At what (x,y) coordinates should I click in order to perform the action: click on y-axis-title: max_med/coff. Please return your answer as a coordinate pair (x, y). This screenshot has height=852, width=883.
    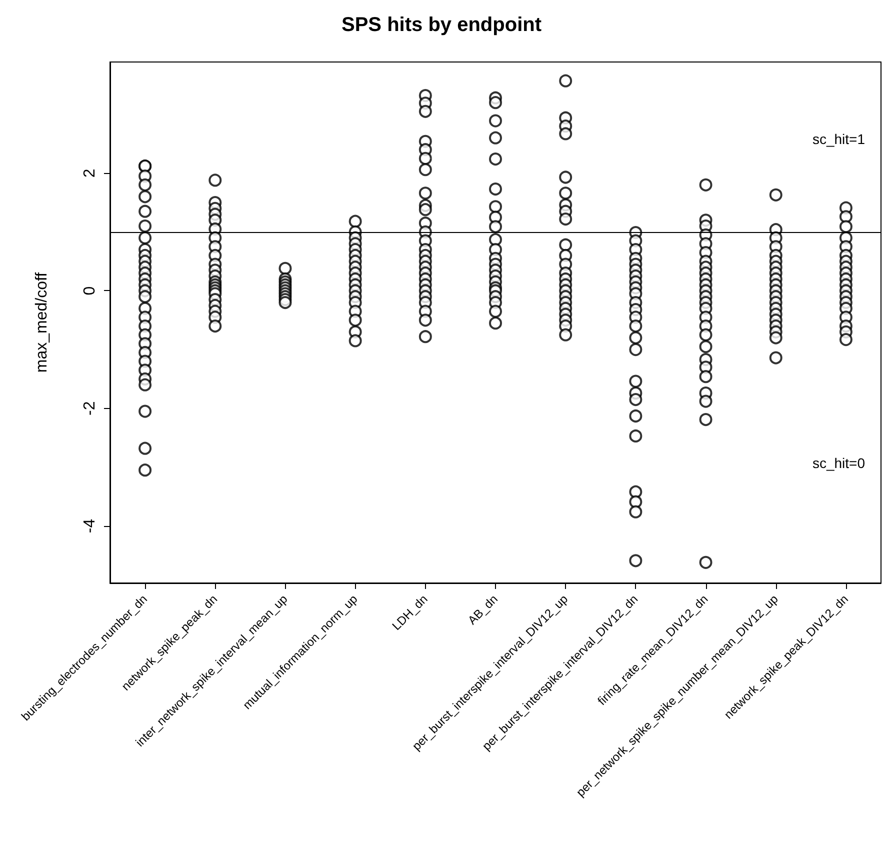
    Looking at the image, I should click on (42, 322).